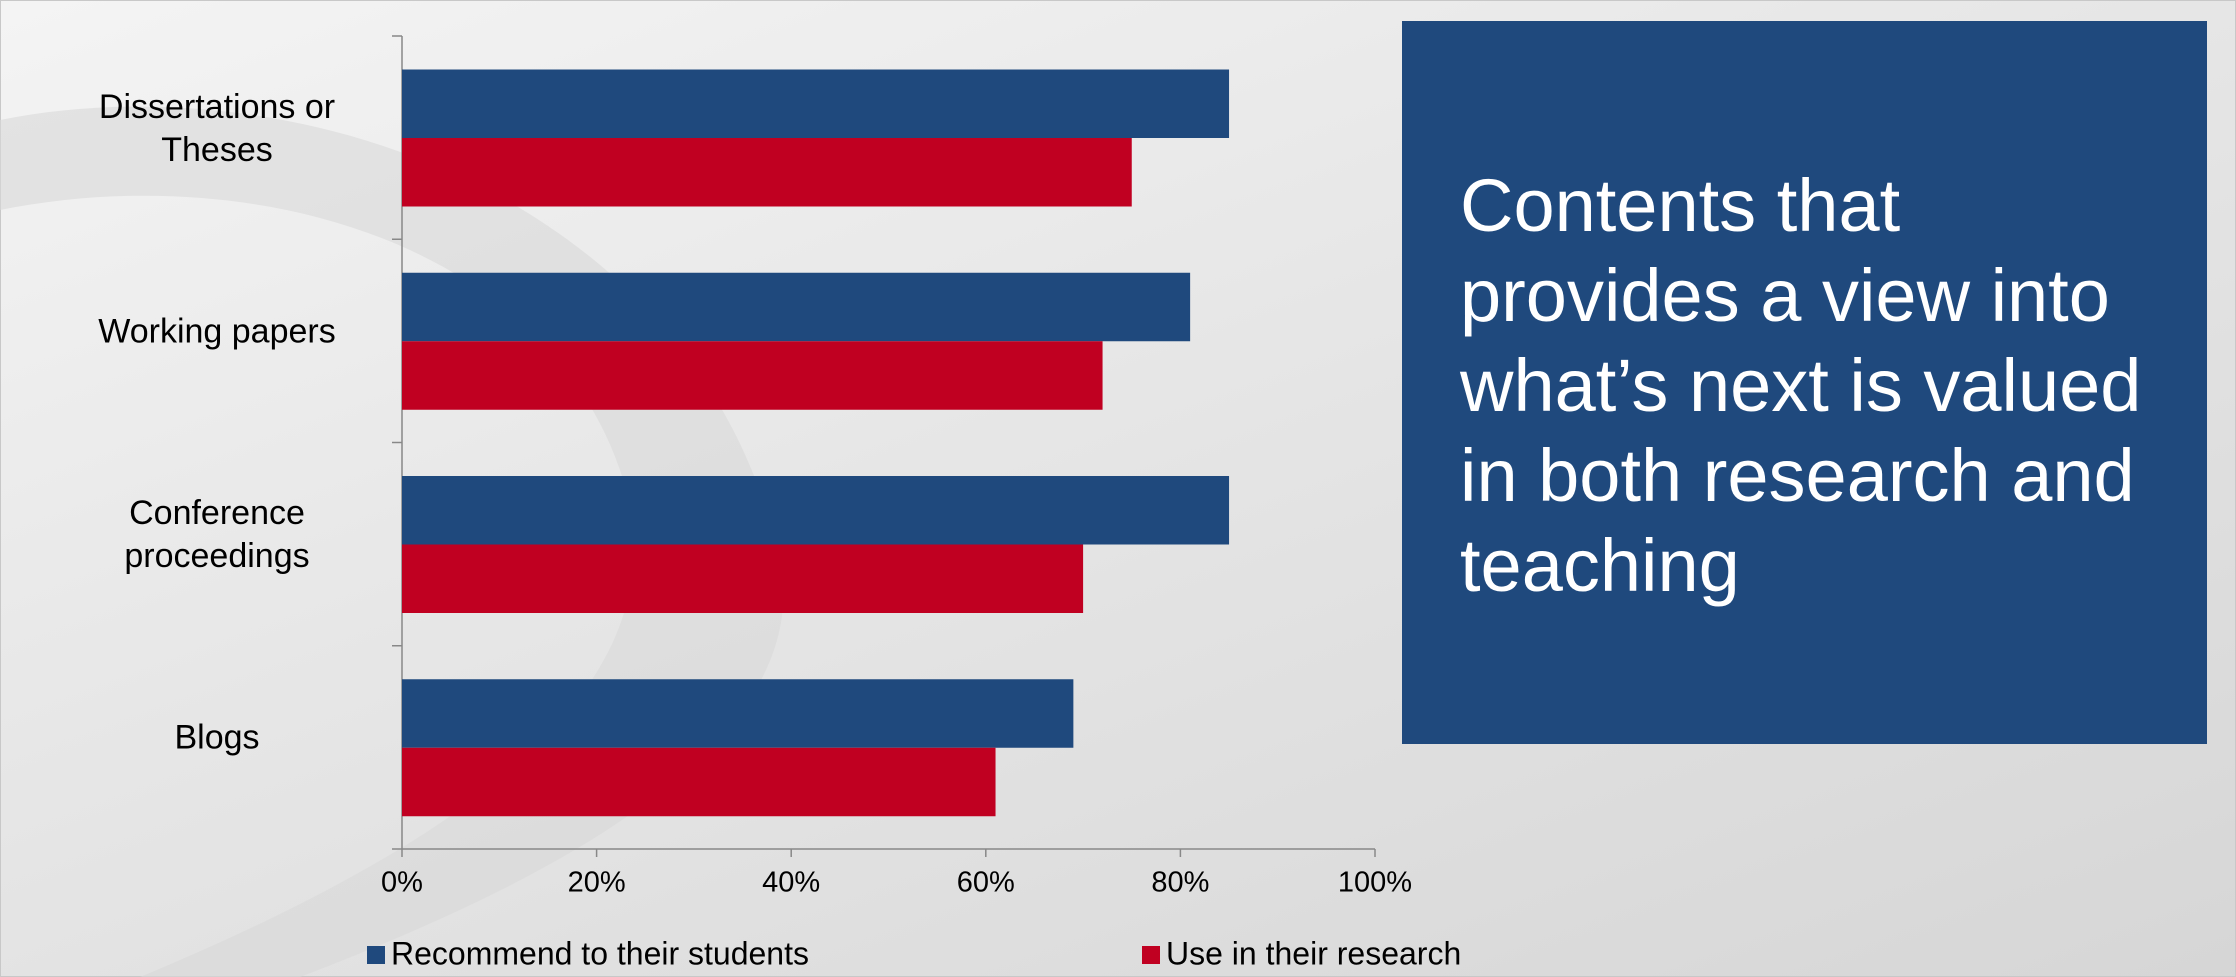 The height and width of the screenshot is (977, 2236). Describe the element at coordinates (402, 883) in the screenshot. I see `x-tick-label: 0%` at that location.